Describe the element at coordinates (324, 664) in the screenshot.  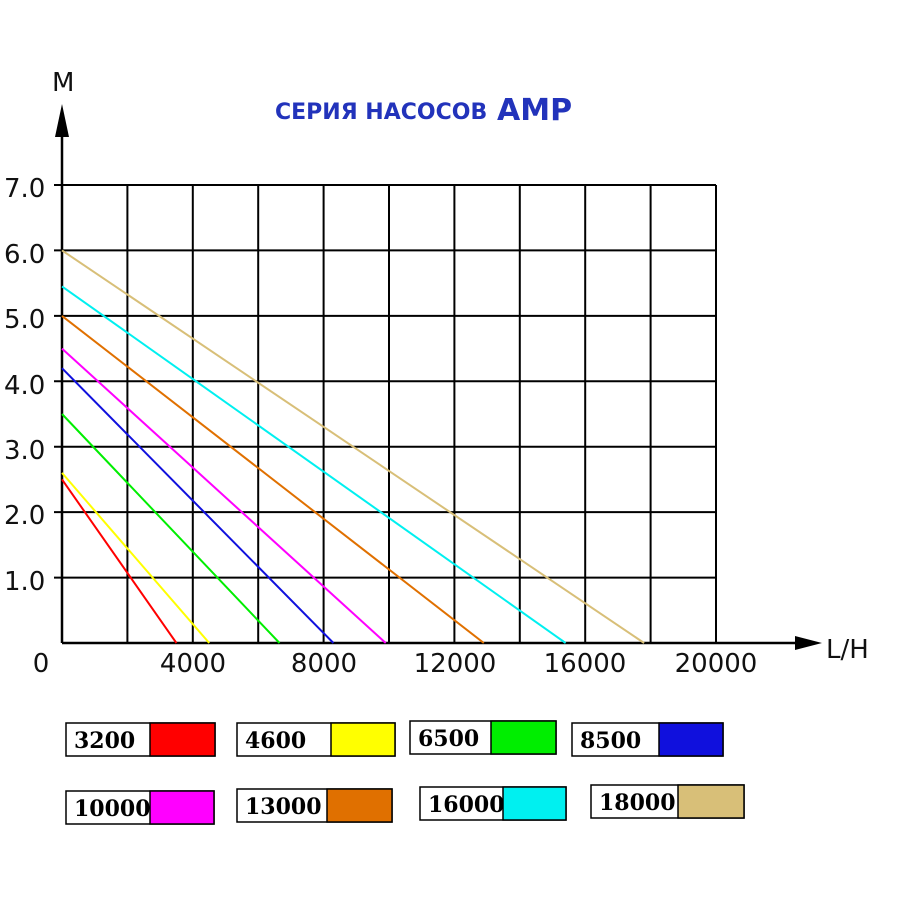
I see `x-tick-label: 8000` at that location.